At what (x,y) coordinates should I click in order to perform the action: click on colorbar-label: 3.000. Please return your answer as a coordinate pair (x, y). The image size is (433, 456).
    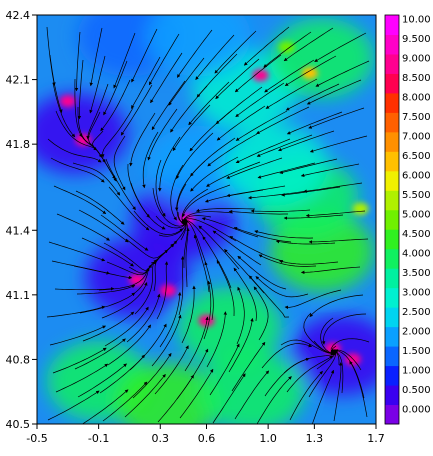
    Looking at the image, I should click on (416, 292).